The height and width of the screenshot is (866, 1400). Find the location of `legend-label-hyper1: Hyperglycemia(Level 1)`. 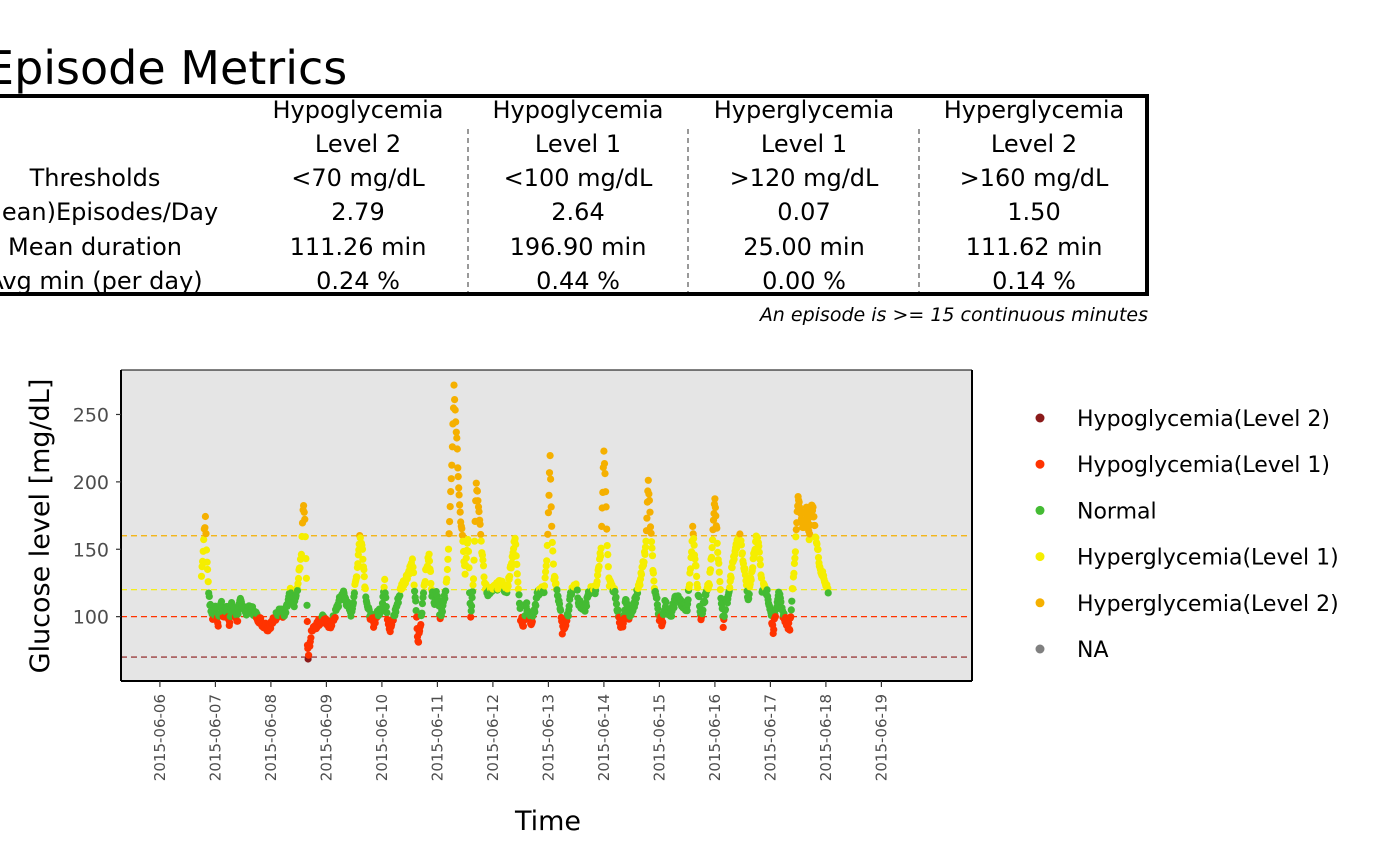

legend-label-hyper1: Hyperglycemia(Level 1) is located at coordinates (1208, 558).